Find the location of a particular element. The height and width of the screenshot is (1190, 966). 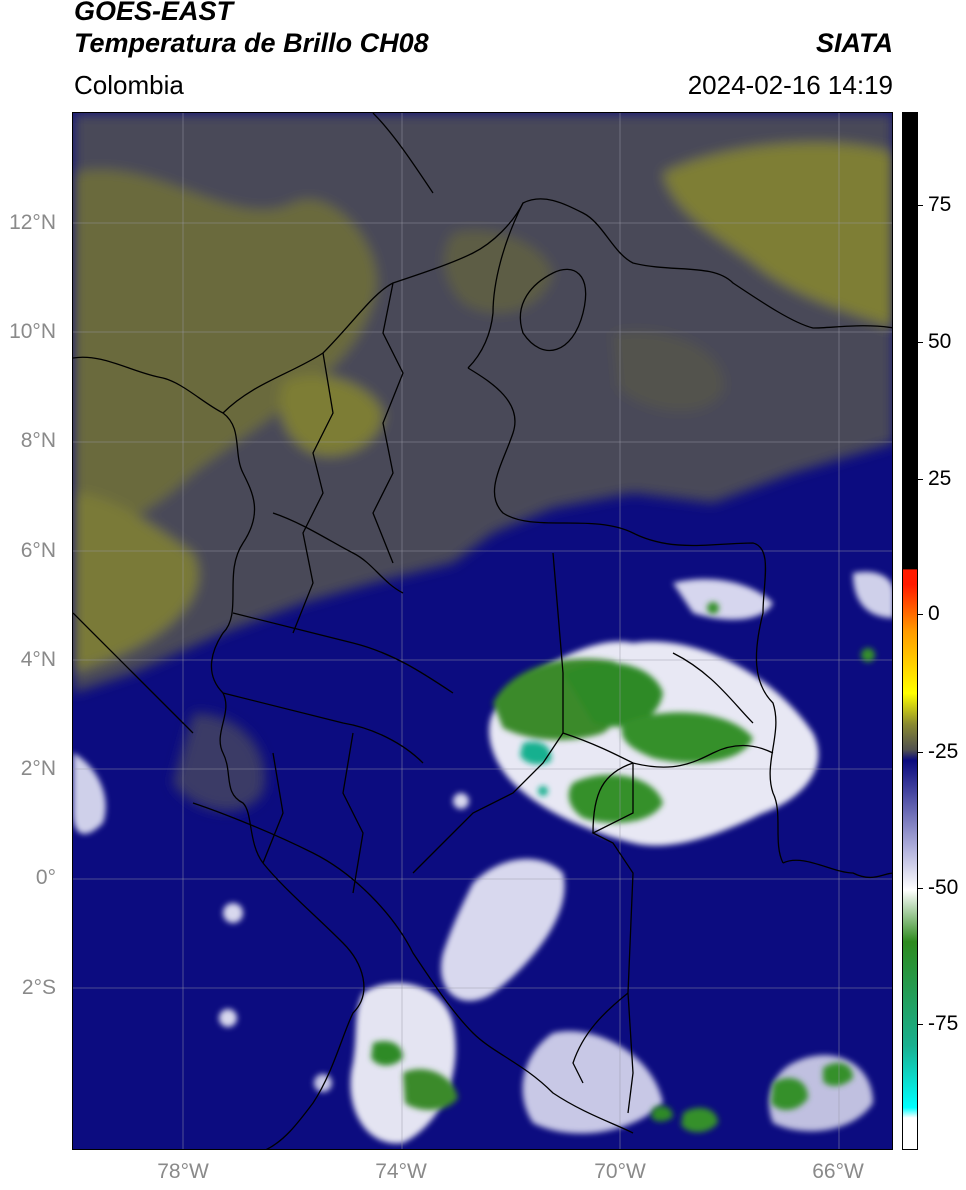

colorbar-label-minus50: -50 is located at coordinates (943, 887).